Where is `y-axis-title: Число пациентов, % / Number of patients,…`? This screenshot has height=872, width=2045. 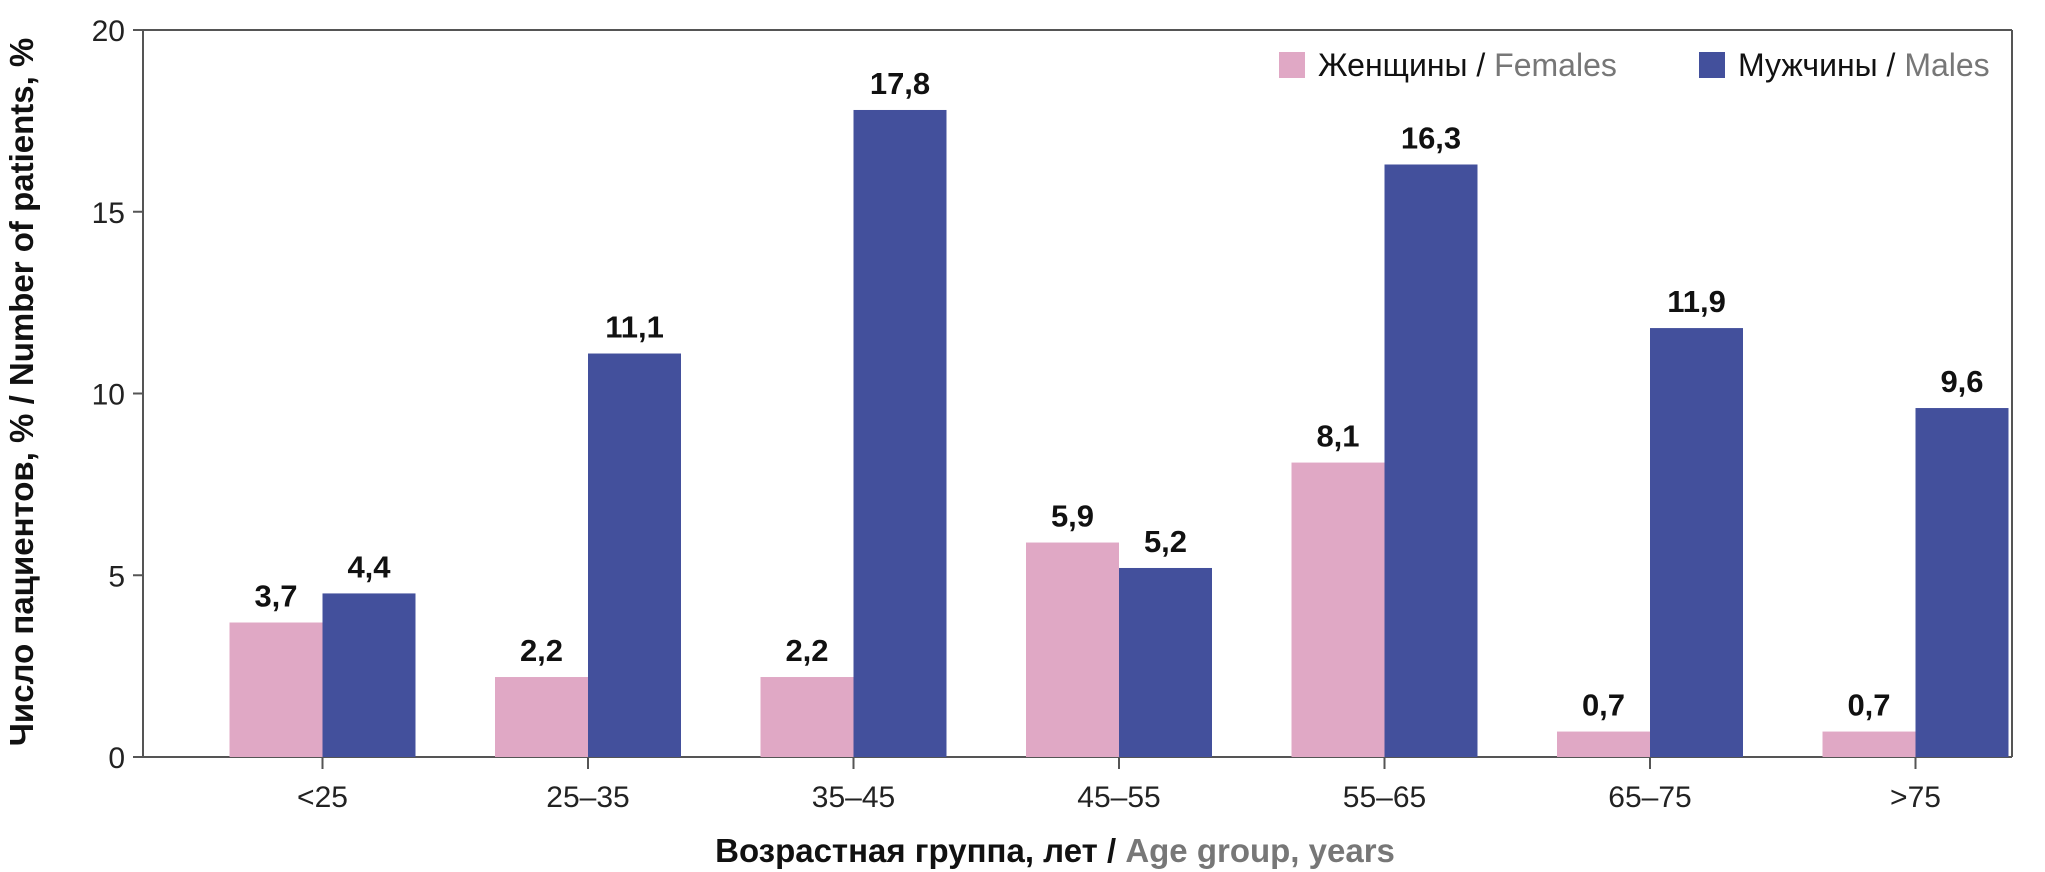 y-axis-title: Число пациентов, % / Number of patients,… is located at coordinates (21, 392).